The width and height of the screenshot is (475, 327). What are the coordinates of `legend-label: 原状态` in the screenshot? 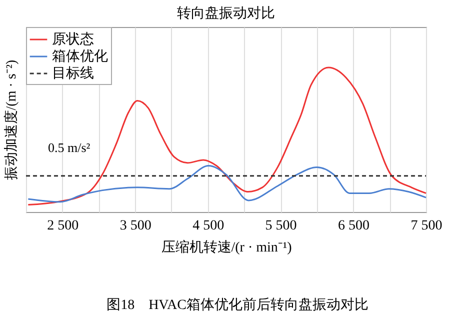 It's located at (73, 40).